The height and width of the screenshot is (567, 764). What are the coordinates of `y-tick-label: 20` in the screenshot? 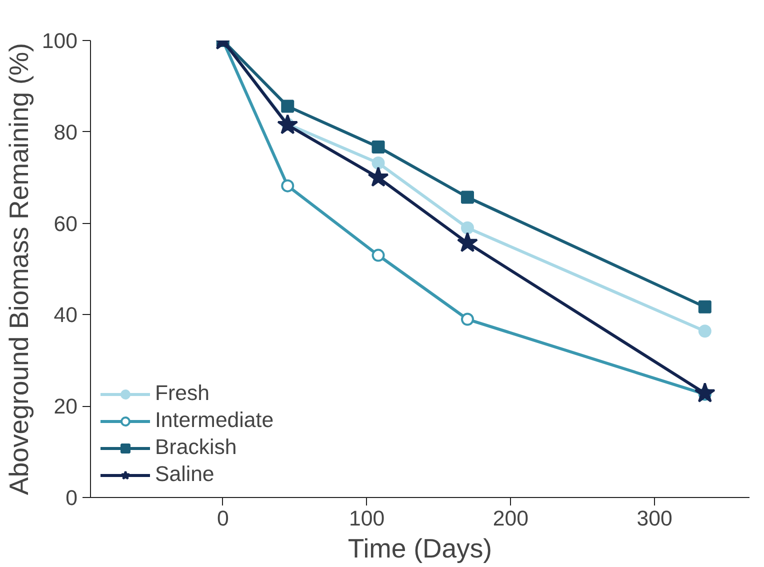 It's located at (66, 406).